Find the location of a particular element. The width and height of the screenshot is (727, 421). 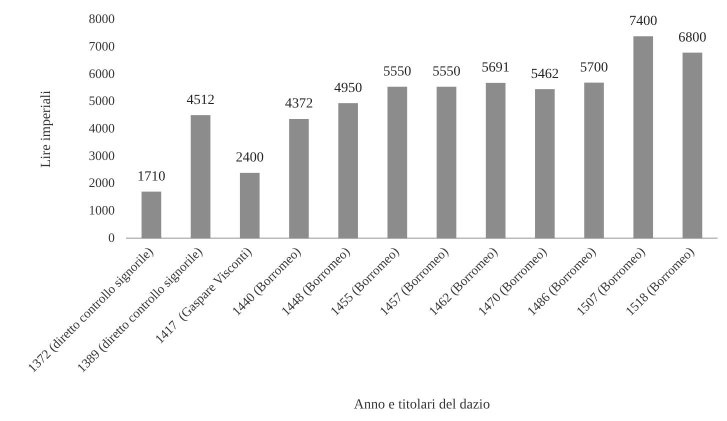

data-label: 4512 is located at coordinates (200, 100).